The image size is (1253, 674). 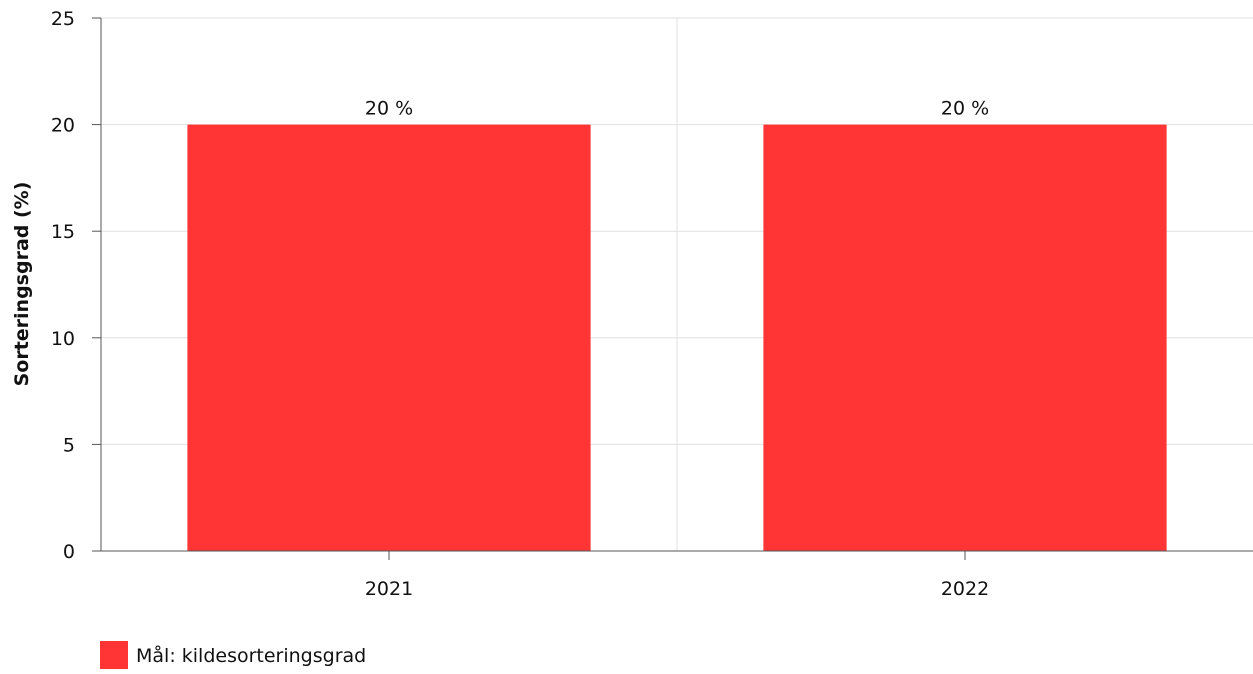 I want to click on y-tick-label: 0, so click(x=69, y=552).